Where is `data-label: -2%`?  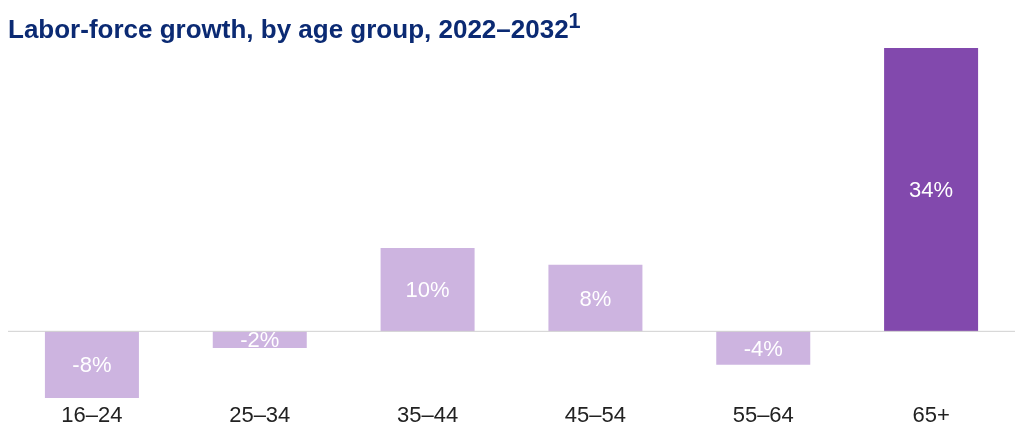
data-label: -2% is located at coordinates (260, 340).